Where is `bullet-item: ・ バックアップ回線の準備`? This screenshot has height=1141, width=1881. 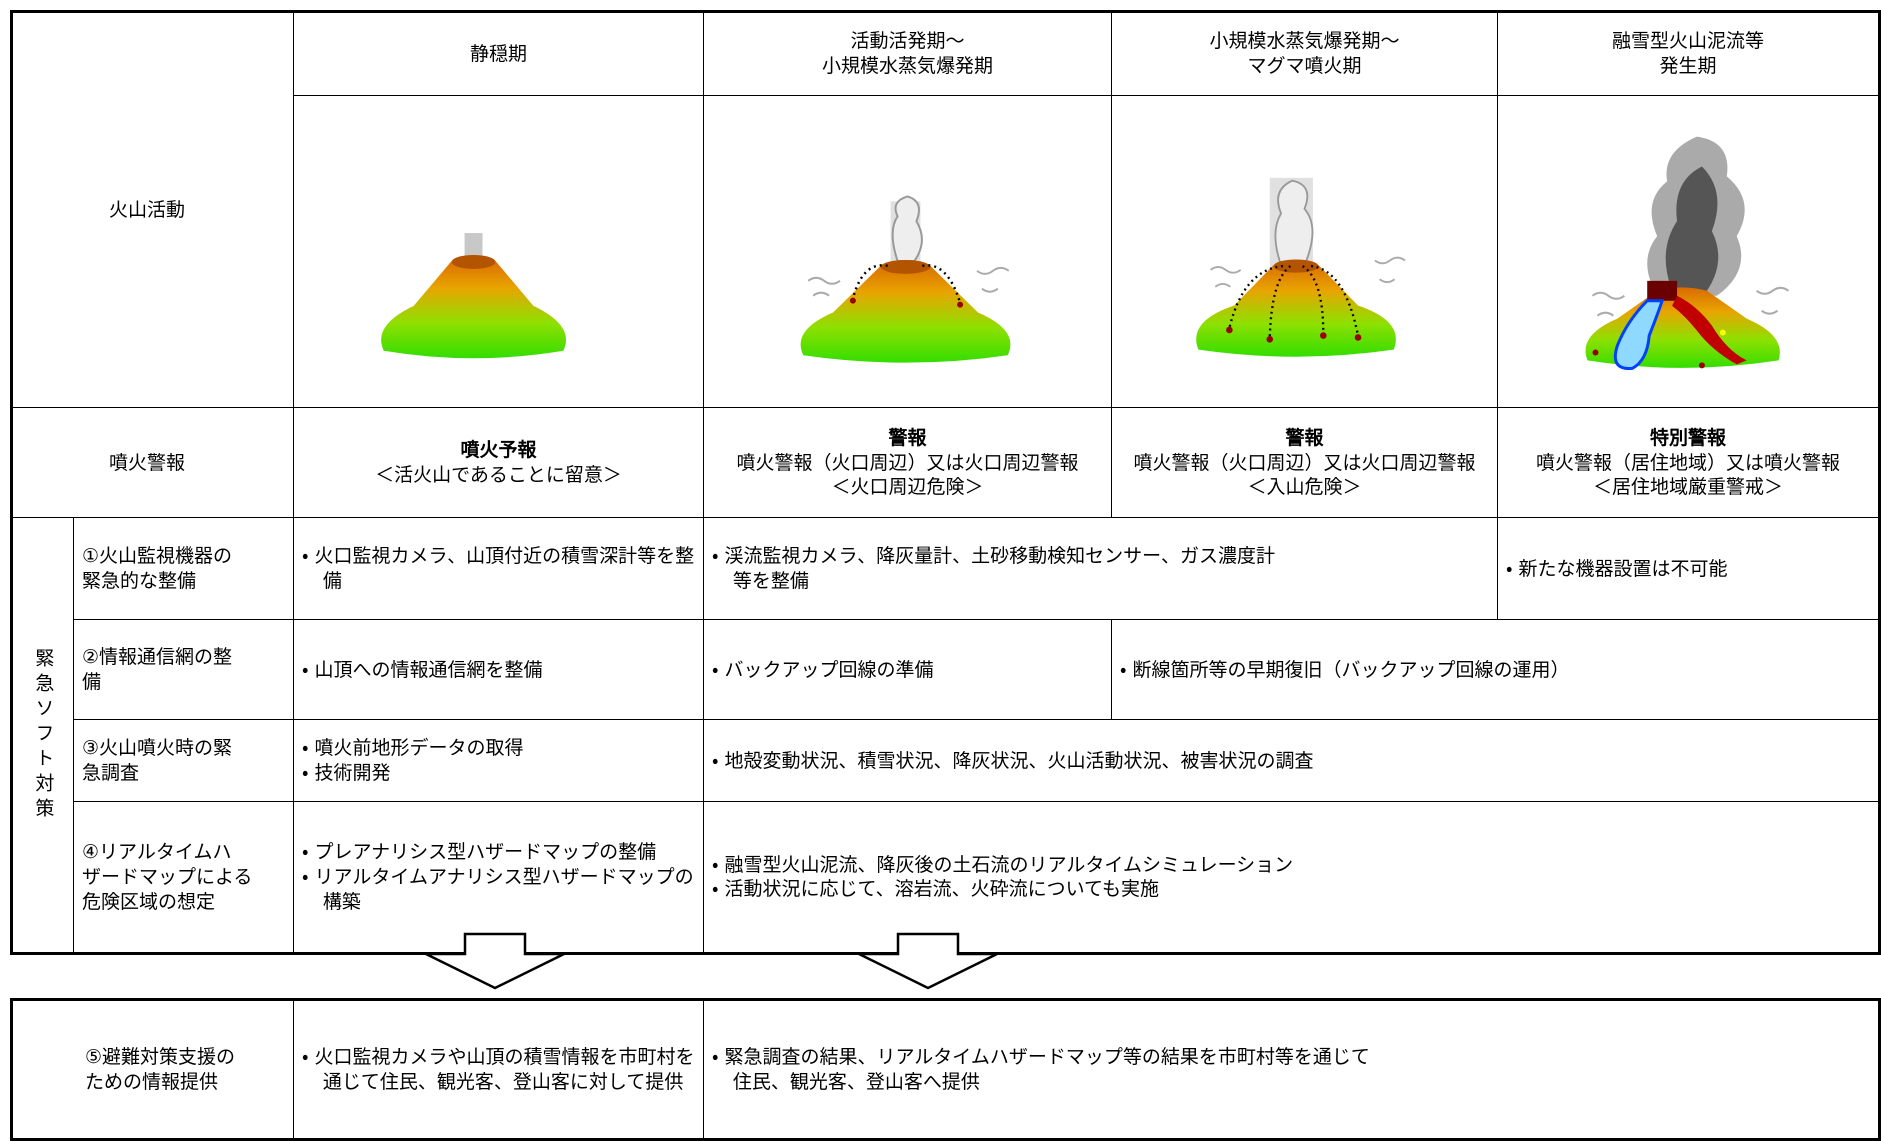
bullet-item: ・ バックアップ回線の準備 is located at coordinates (823, 669).